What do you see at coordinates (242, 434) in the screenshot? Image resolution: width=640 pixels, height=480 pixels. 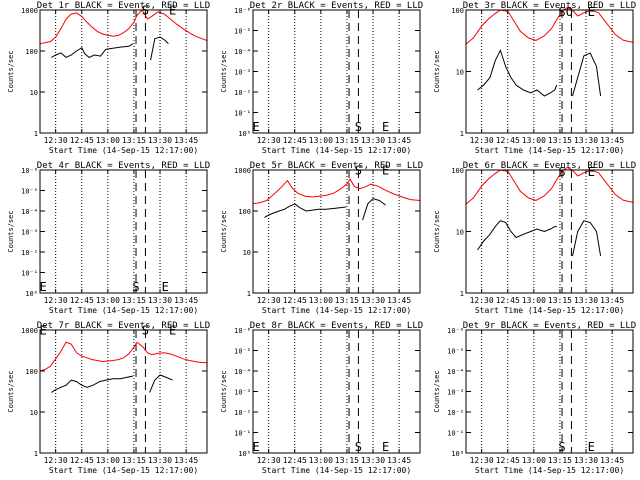 I see `y-tick-label: 10⁻¹` at bounding box center [242, 434].